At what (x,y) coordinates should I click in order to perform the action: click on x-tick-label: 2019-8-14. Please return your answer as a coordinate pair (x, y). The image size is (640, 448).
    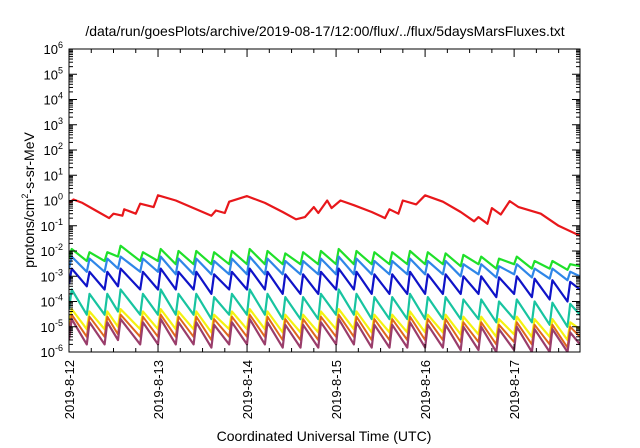
    Looking at the image, I should click on (247, 389).